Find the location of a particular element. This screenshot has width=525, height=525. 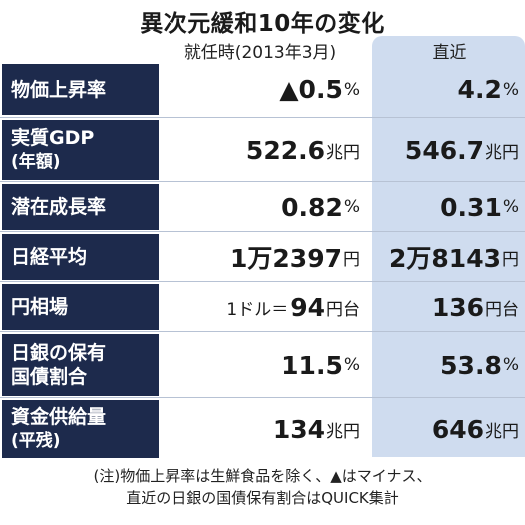

value-number: 53.8 is located at coordinates (471, 365).